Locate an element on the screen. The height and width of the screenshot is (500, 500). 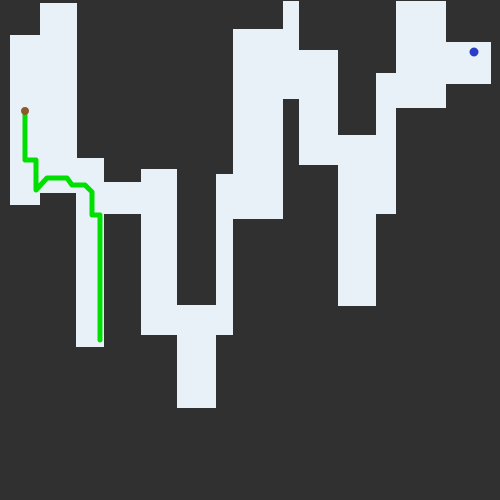
goal-marker is located at coordinates (474, 52).